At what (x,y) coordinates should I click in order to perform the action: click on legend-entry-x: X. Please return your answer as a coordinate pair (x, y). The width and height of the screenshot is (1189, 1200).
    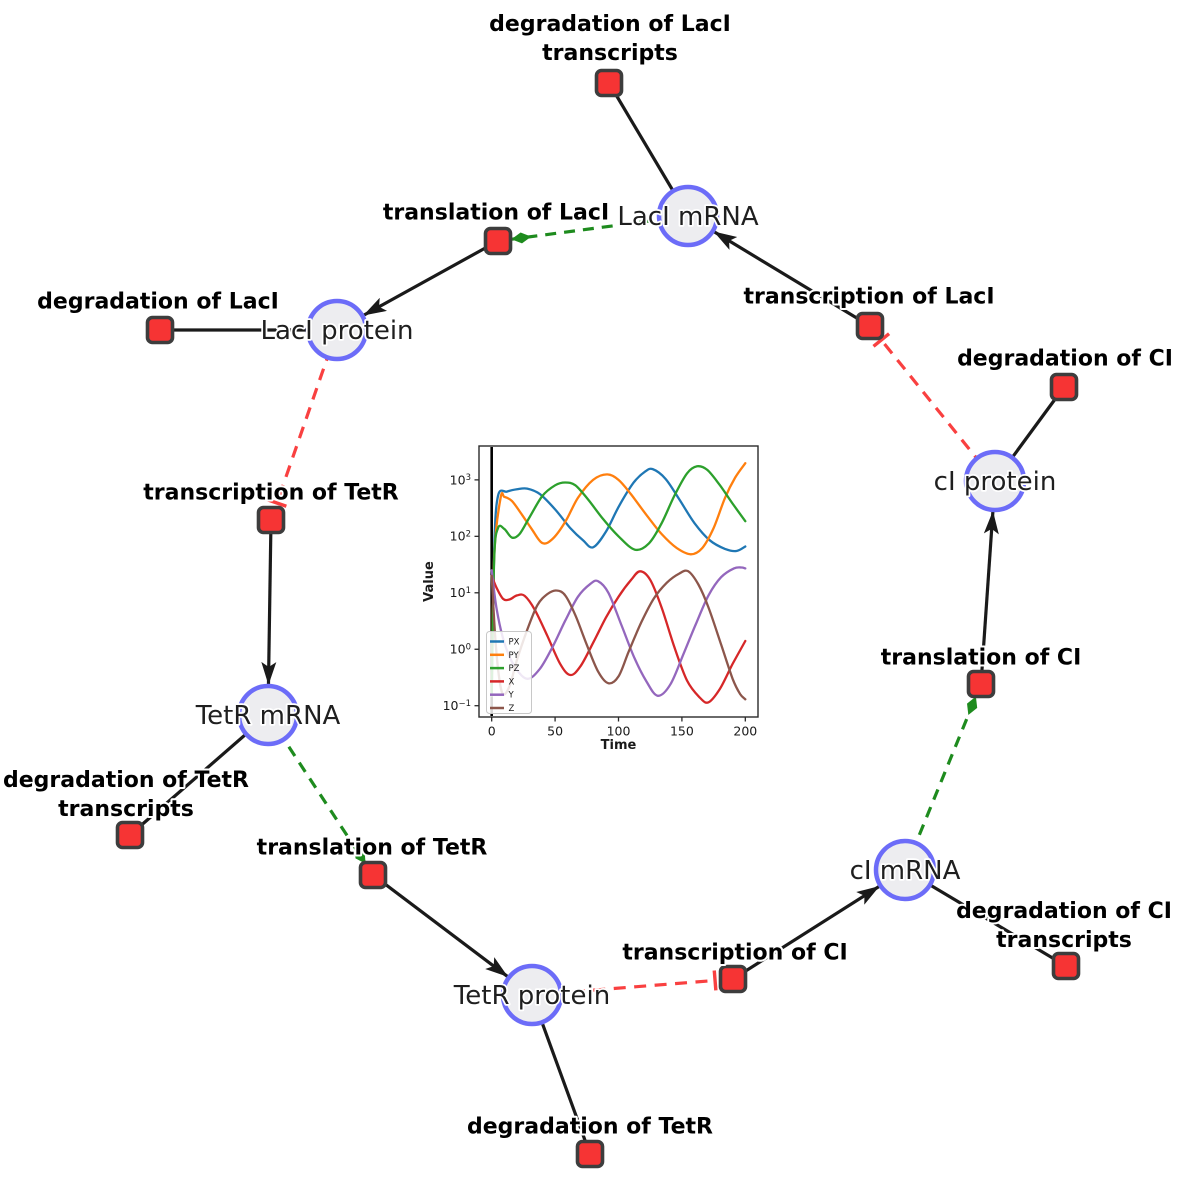
    Looking at the image, I should click on (512, 682).